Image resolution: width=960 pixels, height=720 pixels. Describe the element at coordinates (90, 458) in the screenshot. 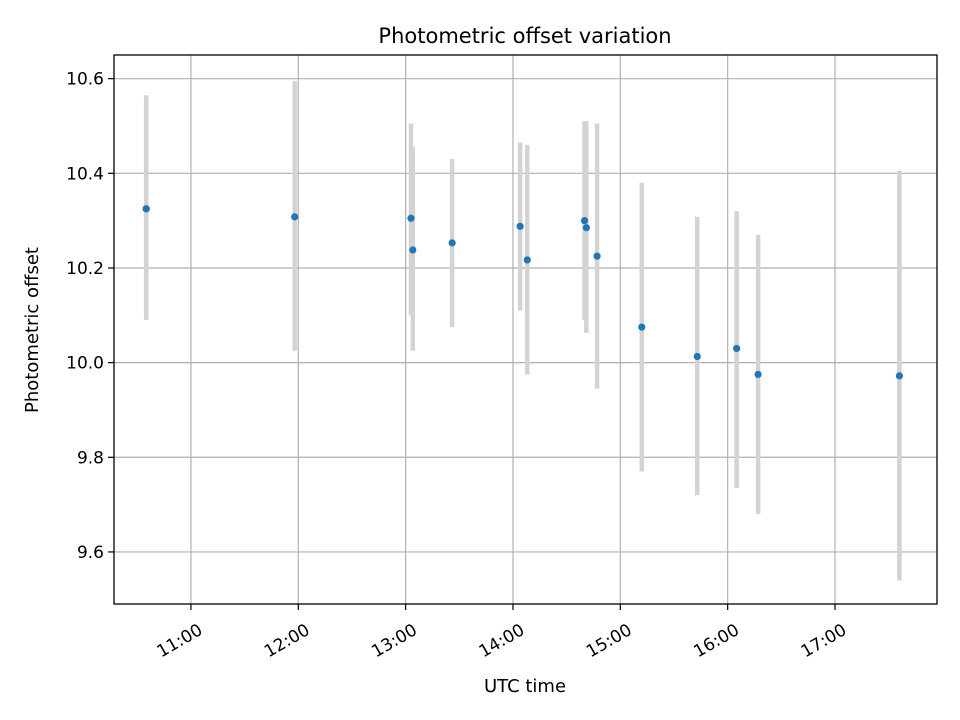

I see `y-tick-label: 9.8` at that location.